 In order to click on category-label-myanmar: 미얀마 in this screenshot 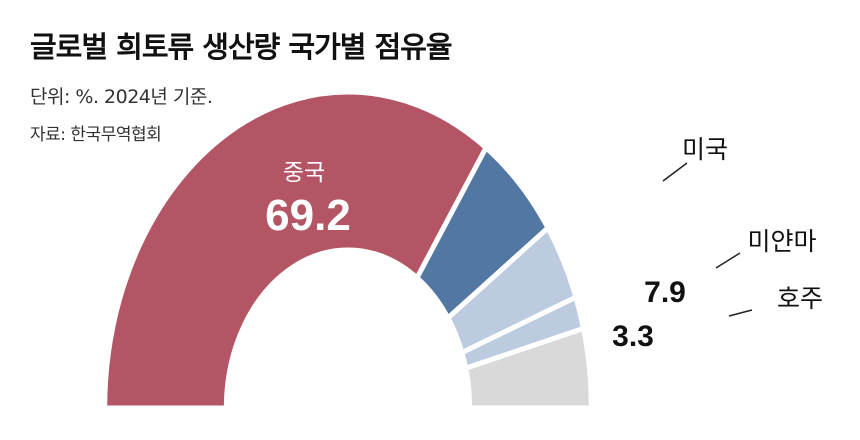, I will do `click(781, 242)`.